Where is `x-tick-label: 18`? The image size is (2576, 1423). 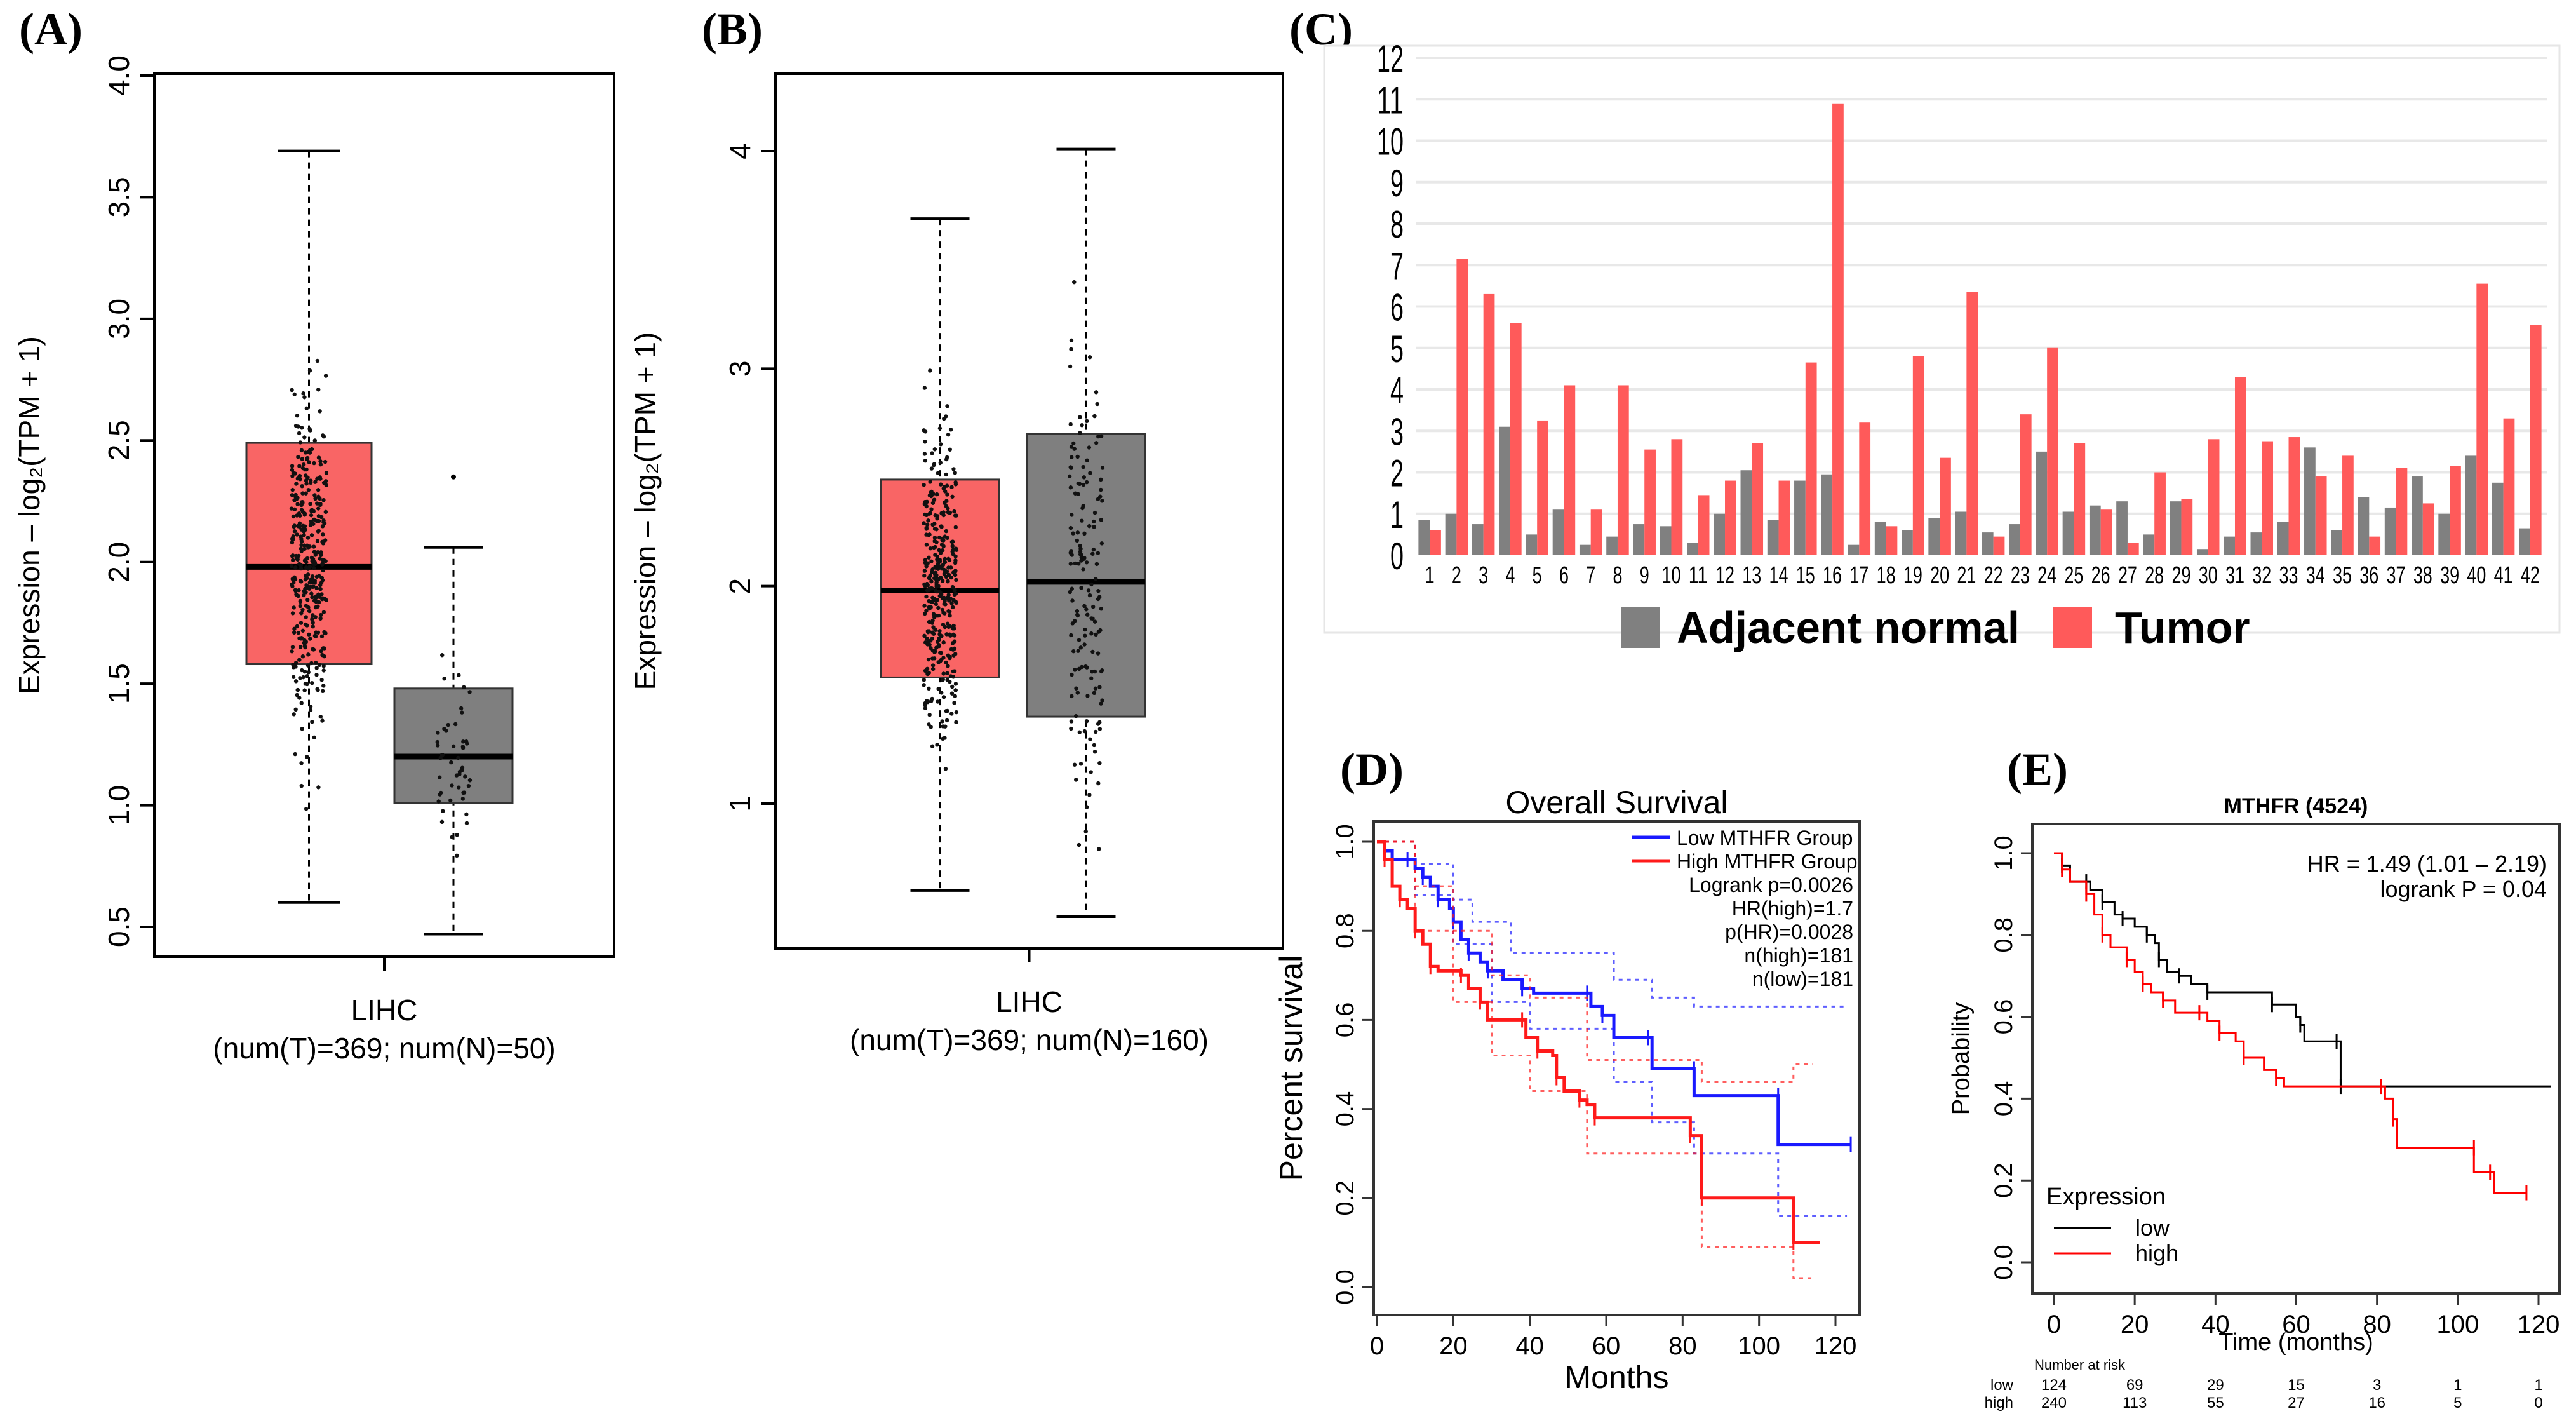 x-tick-label: 18 is located at coordinates (1886, 575).